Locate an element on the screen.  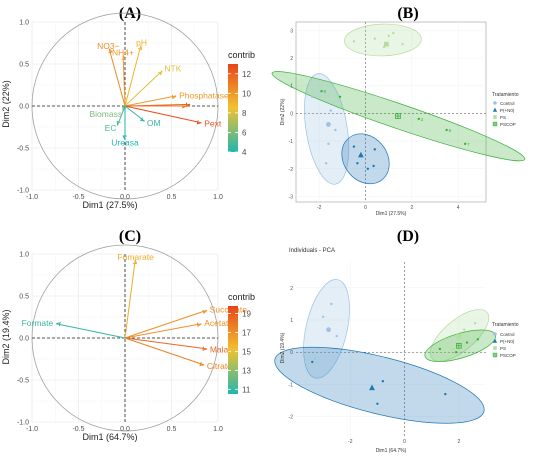
chart-title: Individuals - PCA is located at coordinates (312, 251).